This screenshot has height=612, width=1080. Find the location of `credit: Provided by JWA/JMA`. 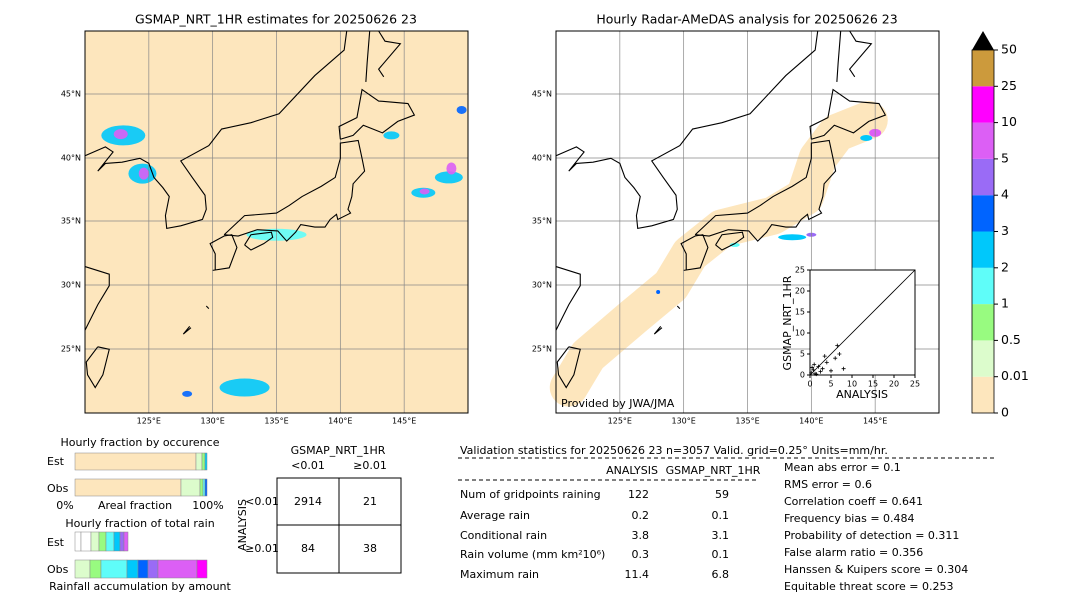

credit: Provided by JWA/JMA is located at coordinates (618, 403).